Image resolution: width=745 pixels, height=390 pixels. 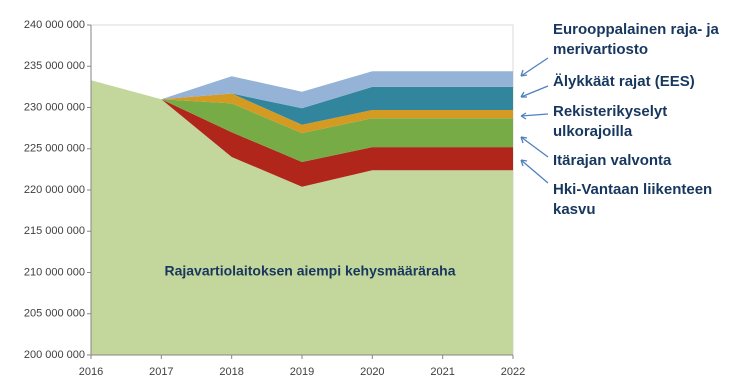 What do you see at coordinates (610, 121) in the screenshot?
I see `legend-entry: Rekisterikyselyt ulkorajoilla` at bounding box center [610, 121].